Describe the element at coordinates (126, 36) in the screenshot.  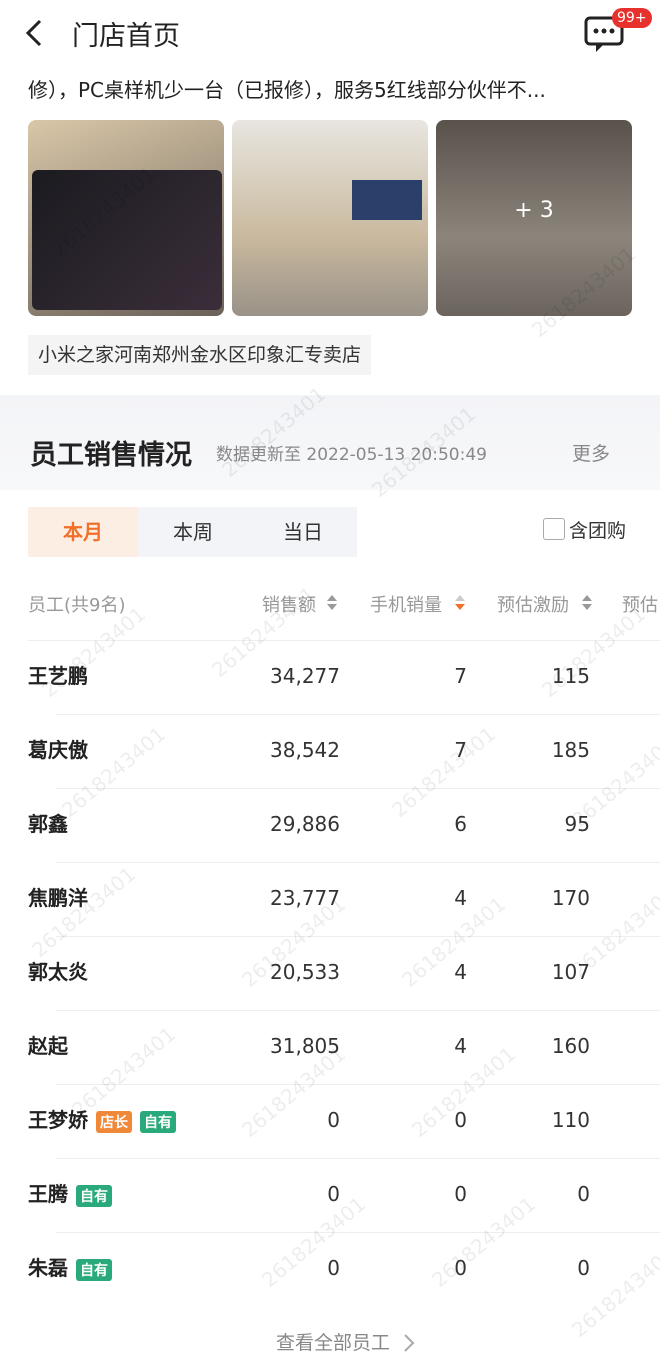
I see `page-title: 门店首页` at that location.